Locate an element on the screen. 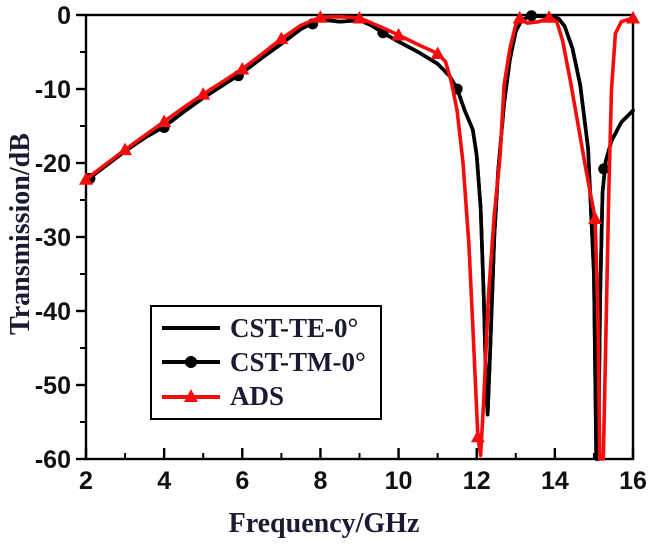 The height and width of the screenshot is (552, 648). y-tick-label: -10 is located at coordinates (53, 90).